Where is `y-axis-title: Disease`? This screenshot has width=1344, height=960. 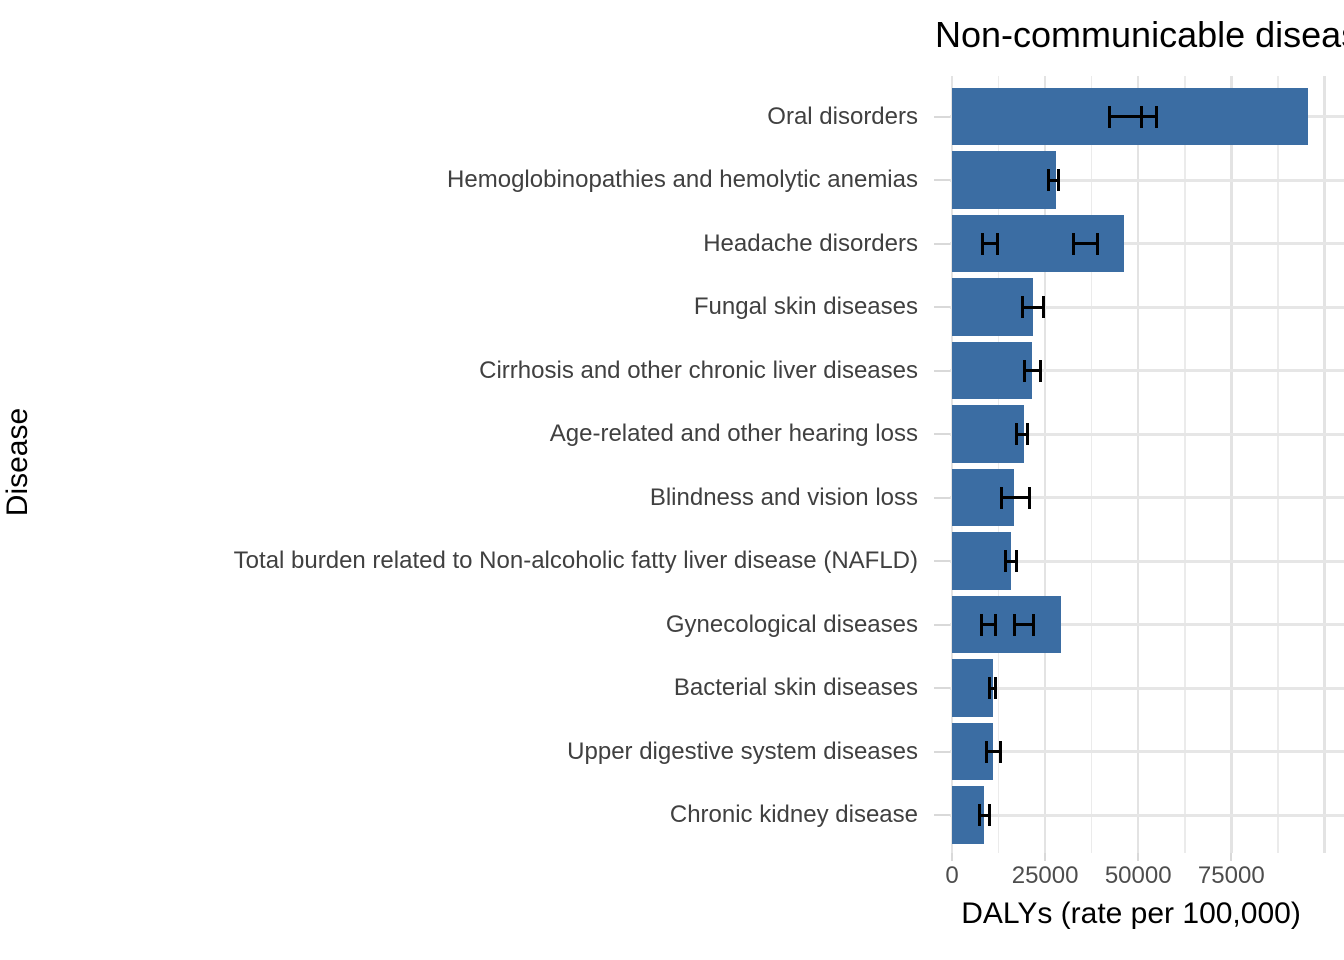
y-axis-title: Disease is located at coordinates (17, 462).